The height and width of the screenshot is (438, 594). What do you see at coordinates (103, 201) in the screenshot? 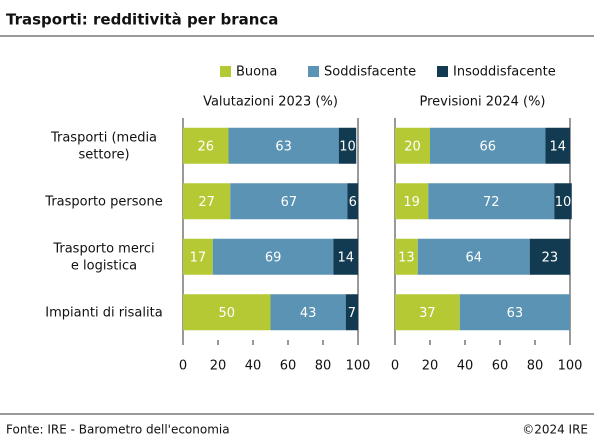
I see `category-label: Trasporto persone` at bounding box center [103, 201].